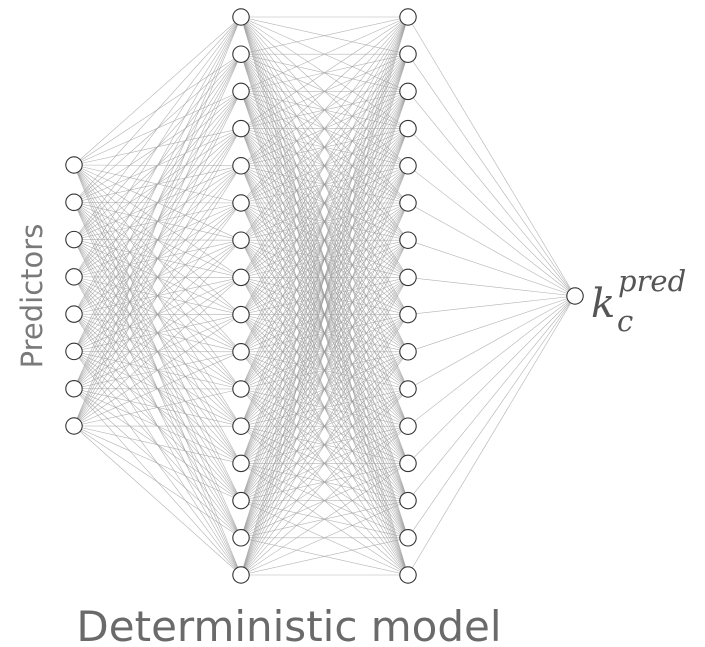  What do you see at coordinates (625, 321) in the screenshot?
I see `output-label-subscript: c` at bounding box center [625, 321].